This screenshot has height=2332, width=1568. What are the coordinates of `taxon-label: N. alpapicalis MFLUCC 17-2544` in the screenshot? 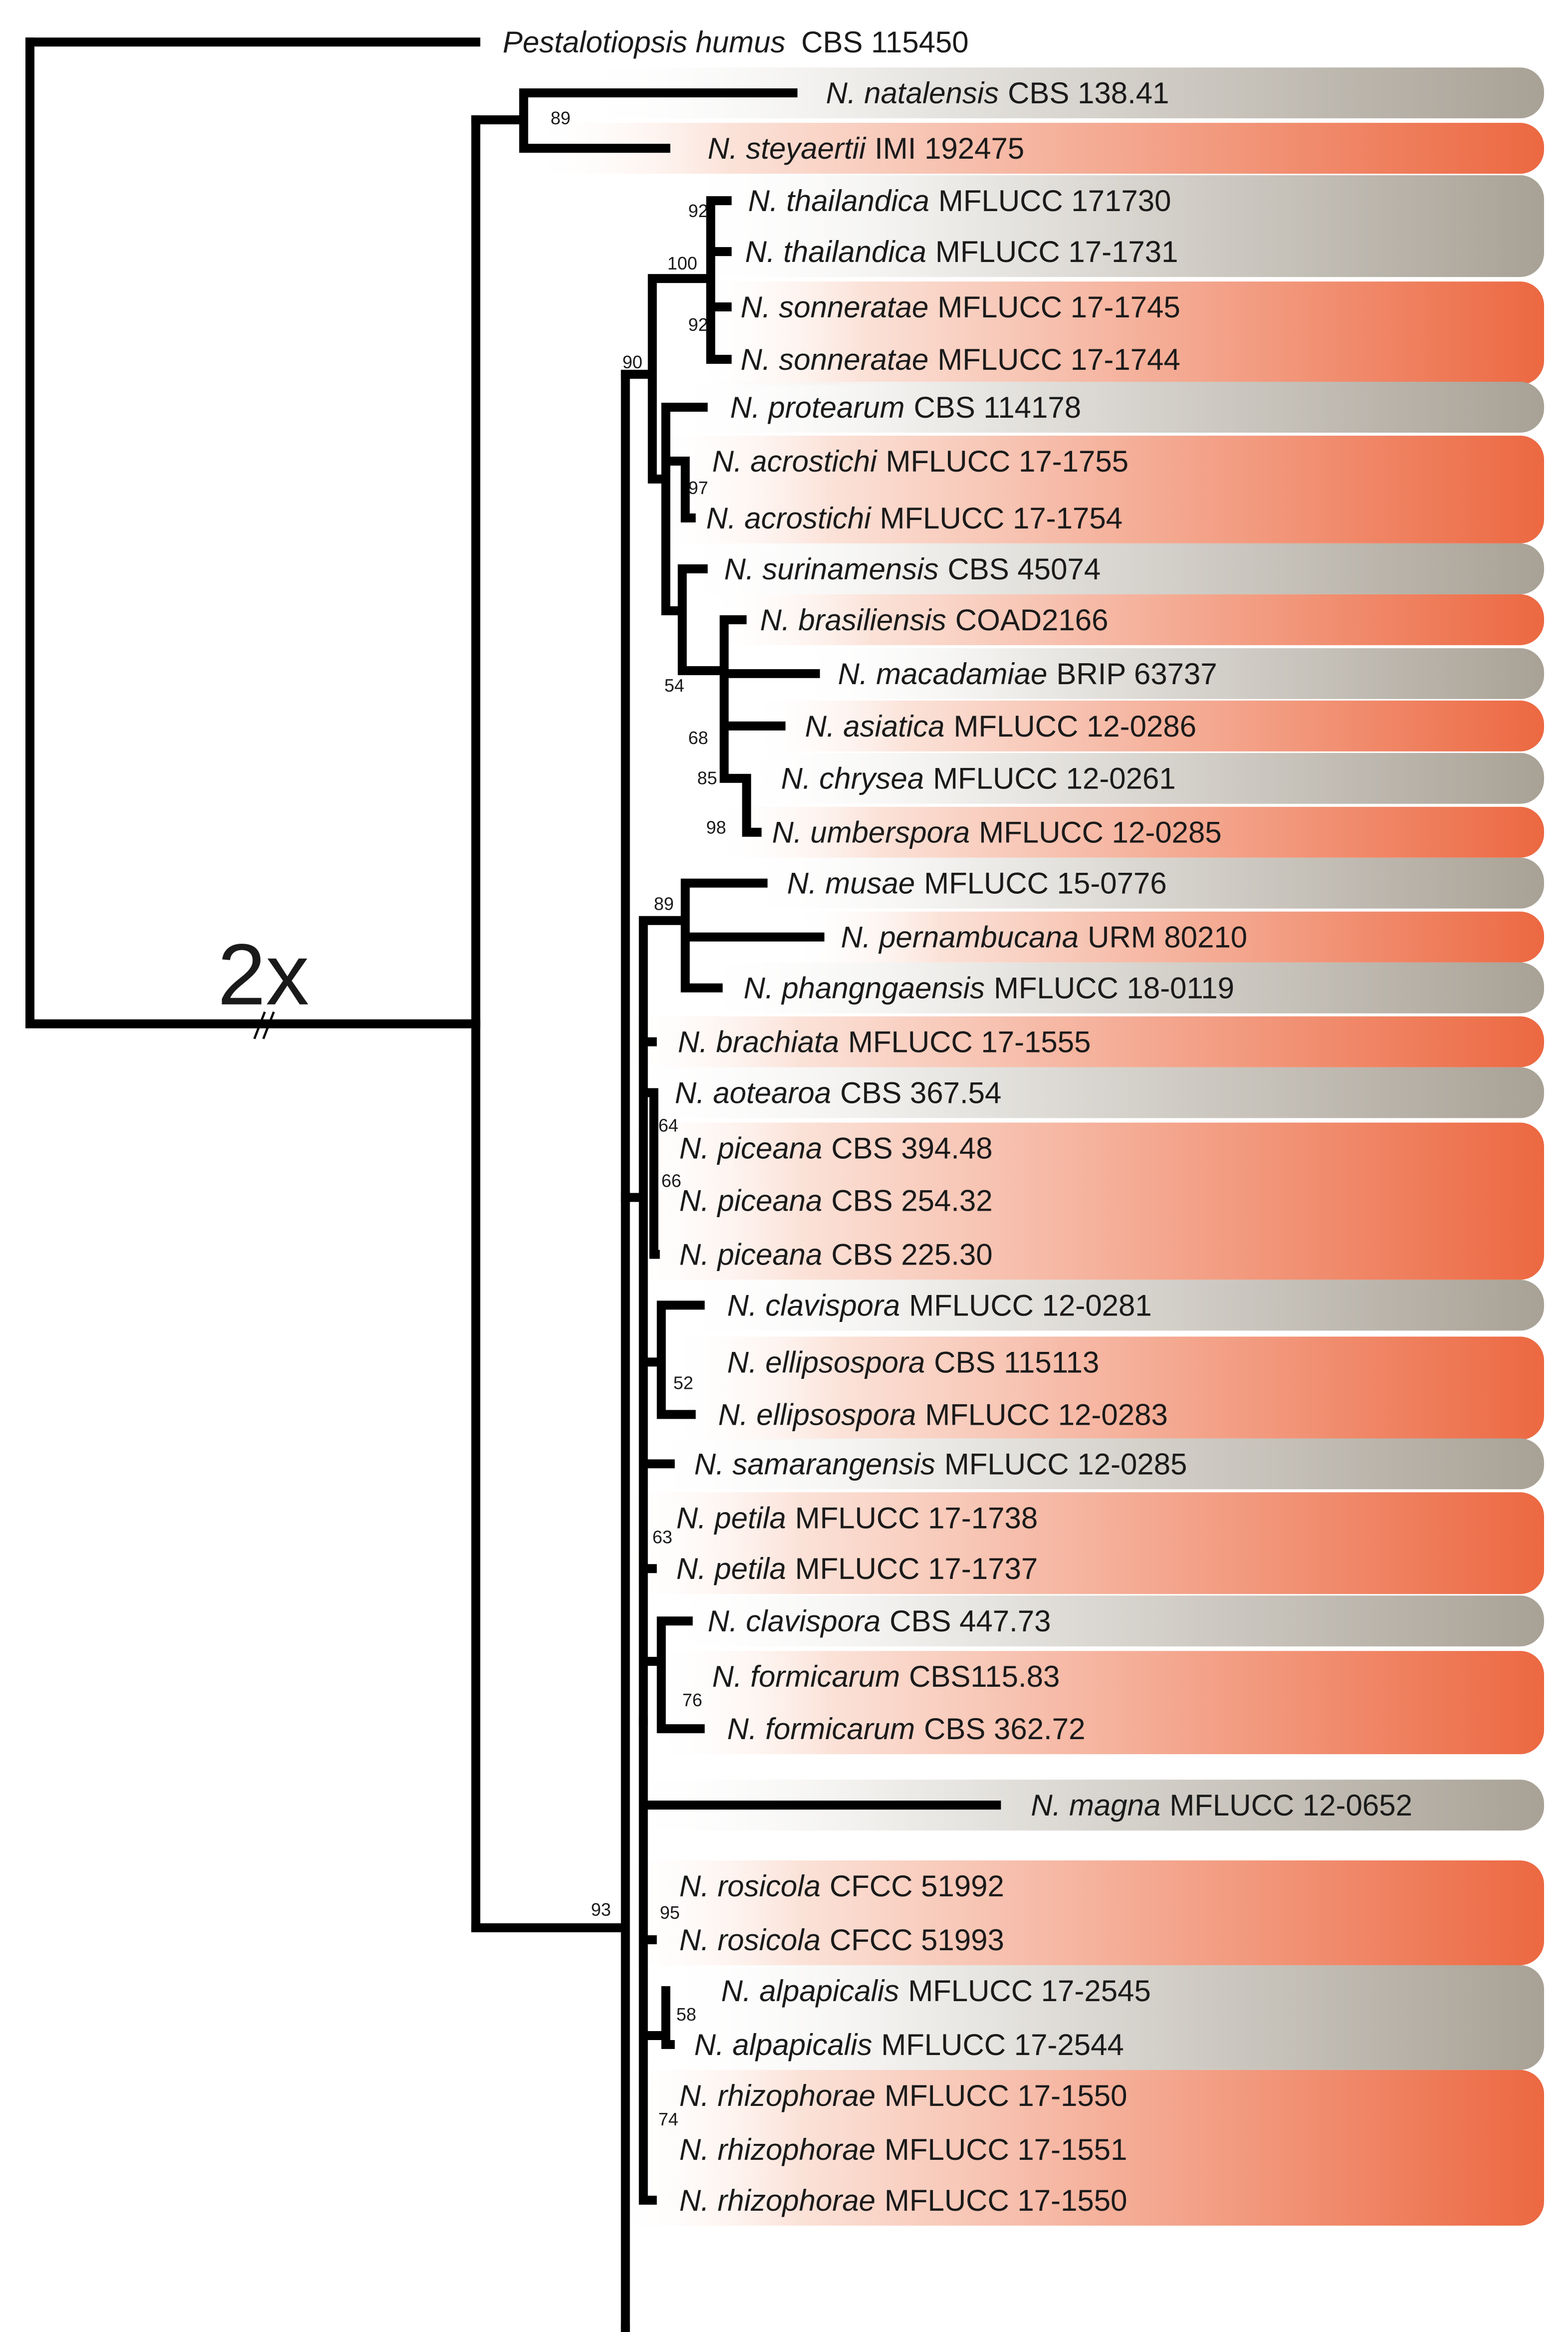 It's located at (909, 2045).